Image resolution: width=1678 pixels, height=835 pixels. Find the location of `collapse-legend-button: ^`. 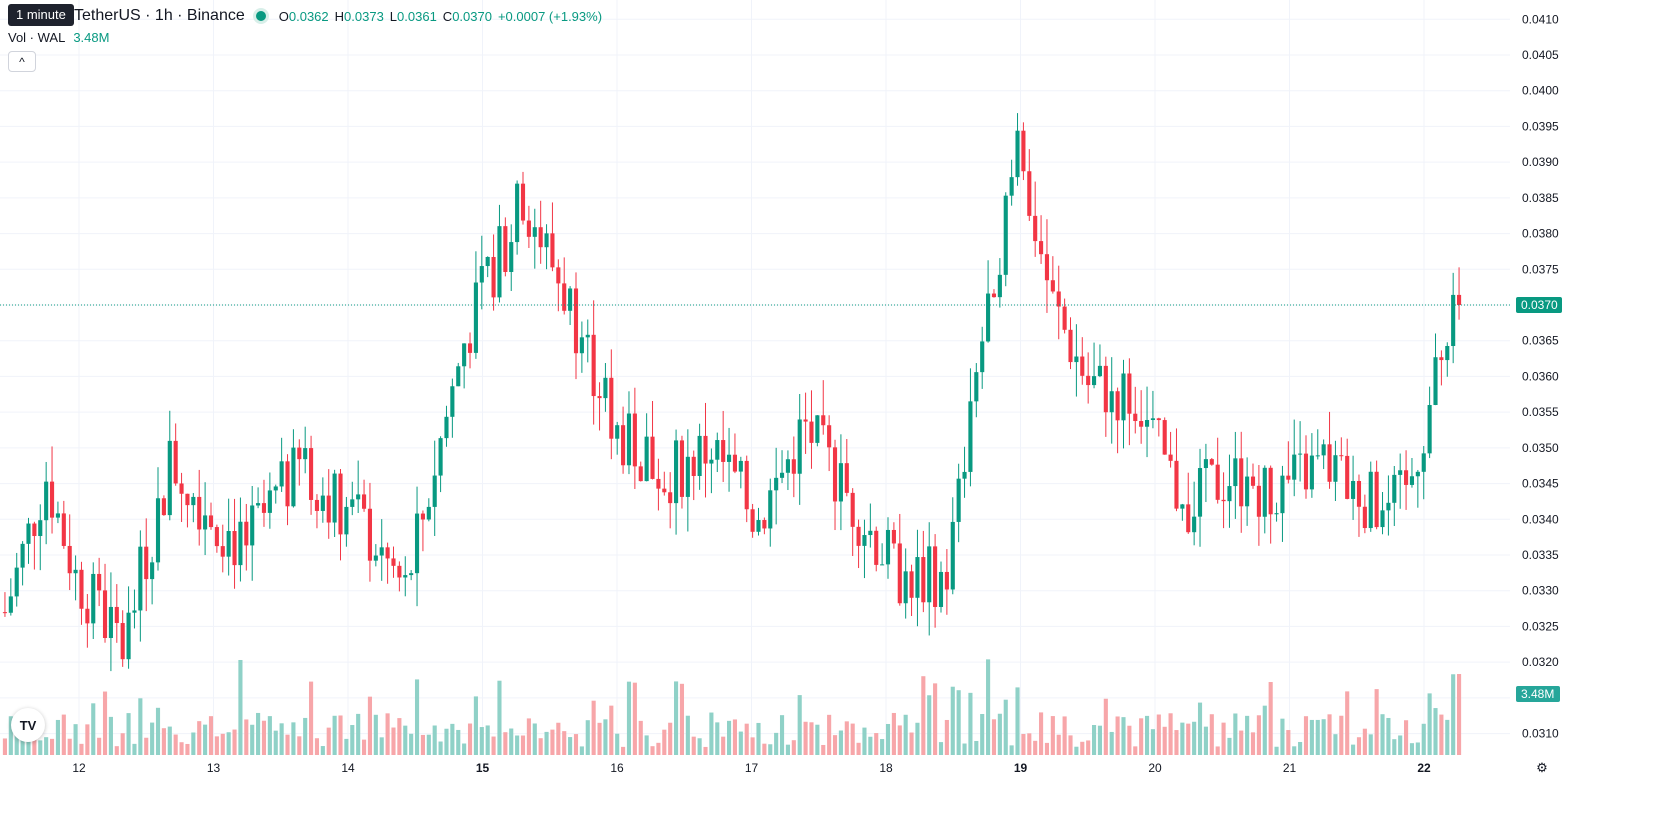

collapse-legend-button: ^ is located at coordinates (22, 61).